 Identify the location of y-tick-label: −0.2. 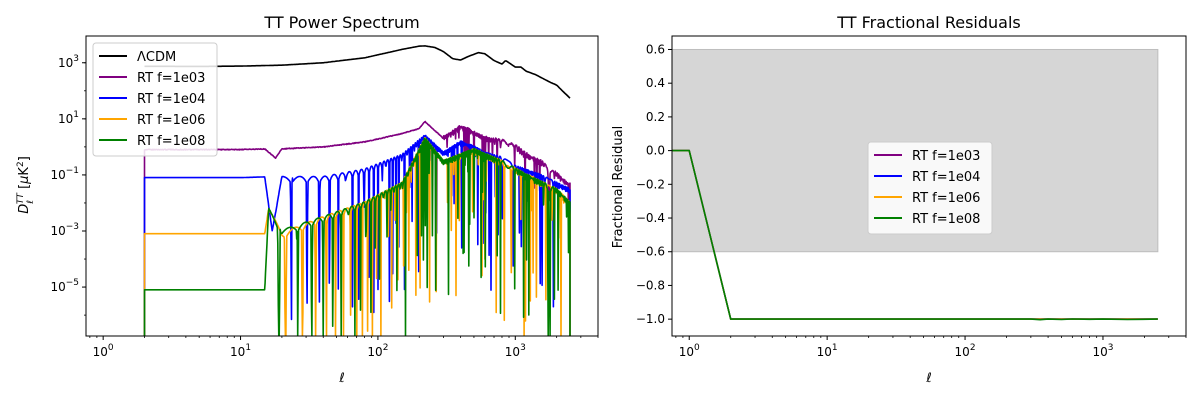
(650, 184).